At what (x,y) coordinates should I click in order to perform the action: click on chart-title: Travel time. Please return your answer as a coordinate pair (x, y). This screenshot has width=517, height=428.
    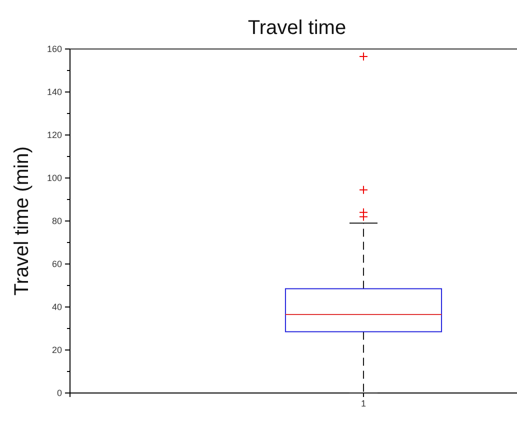
    Looking at the image, I should click on (297, 28).